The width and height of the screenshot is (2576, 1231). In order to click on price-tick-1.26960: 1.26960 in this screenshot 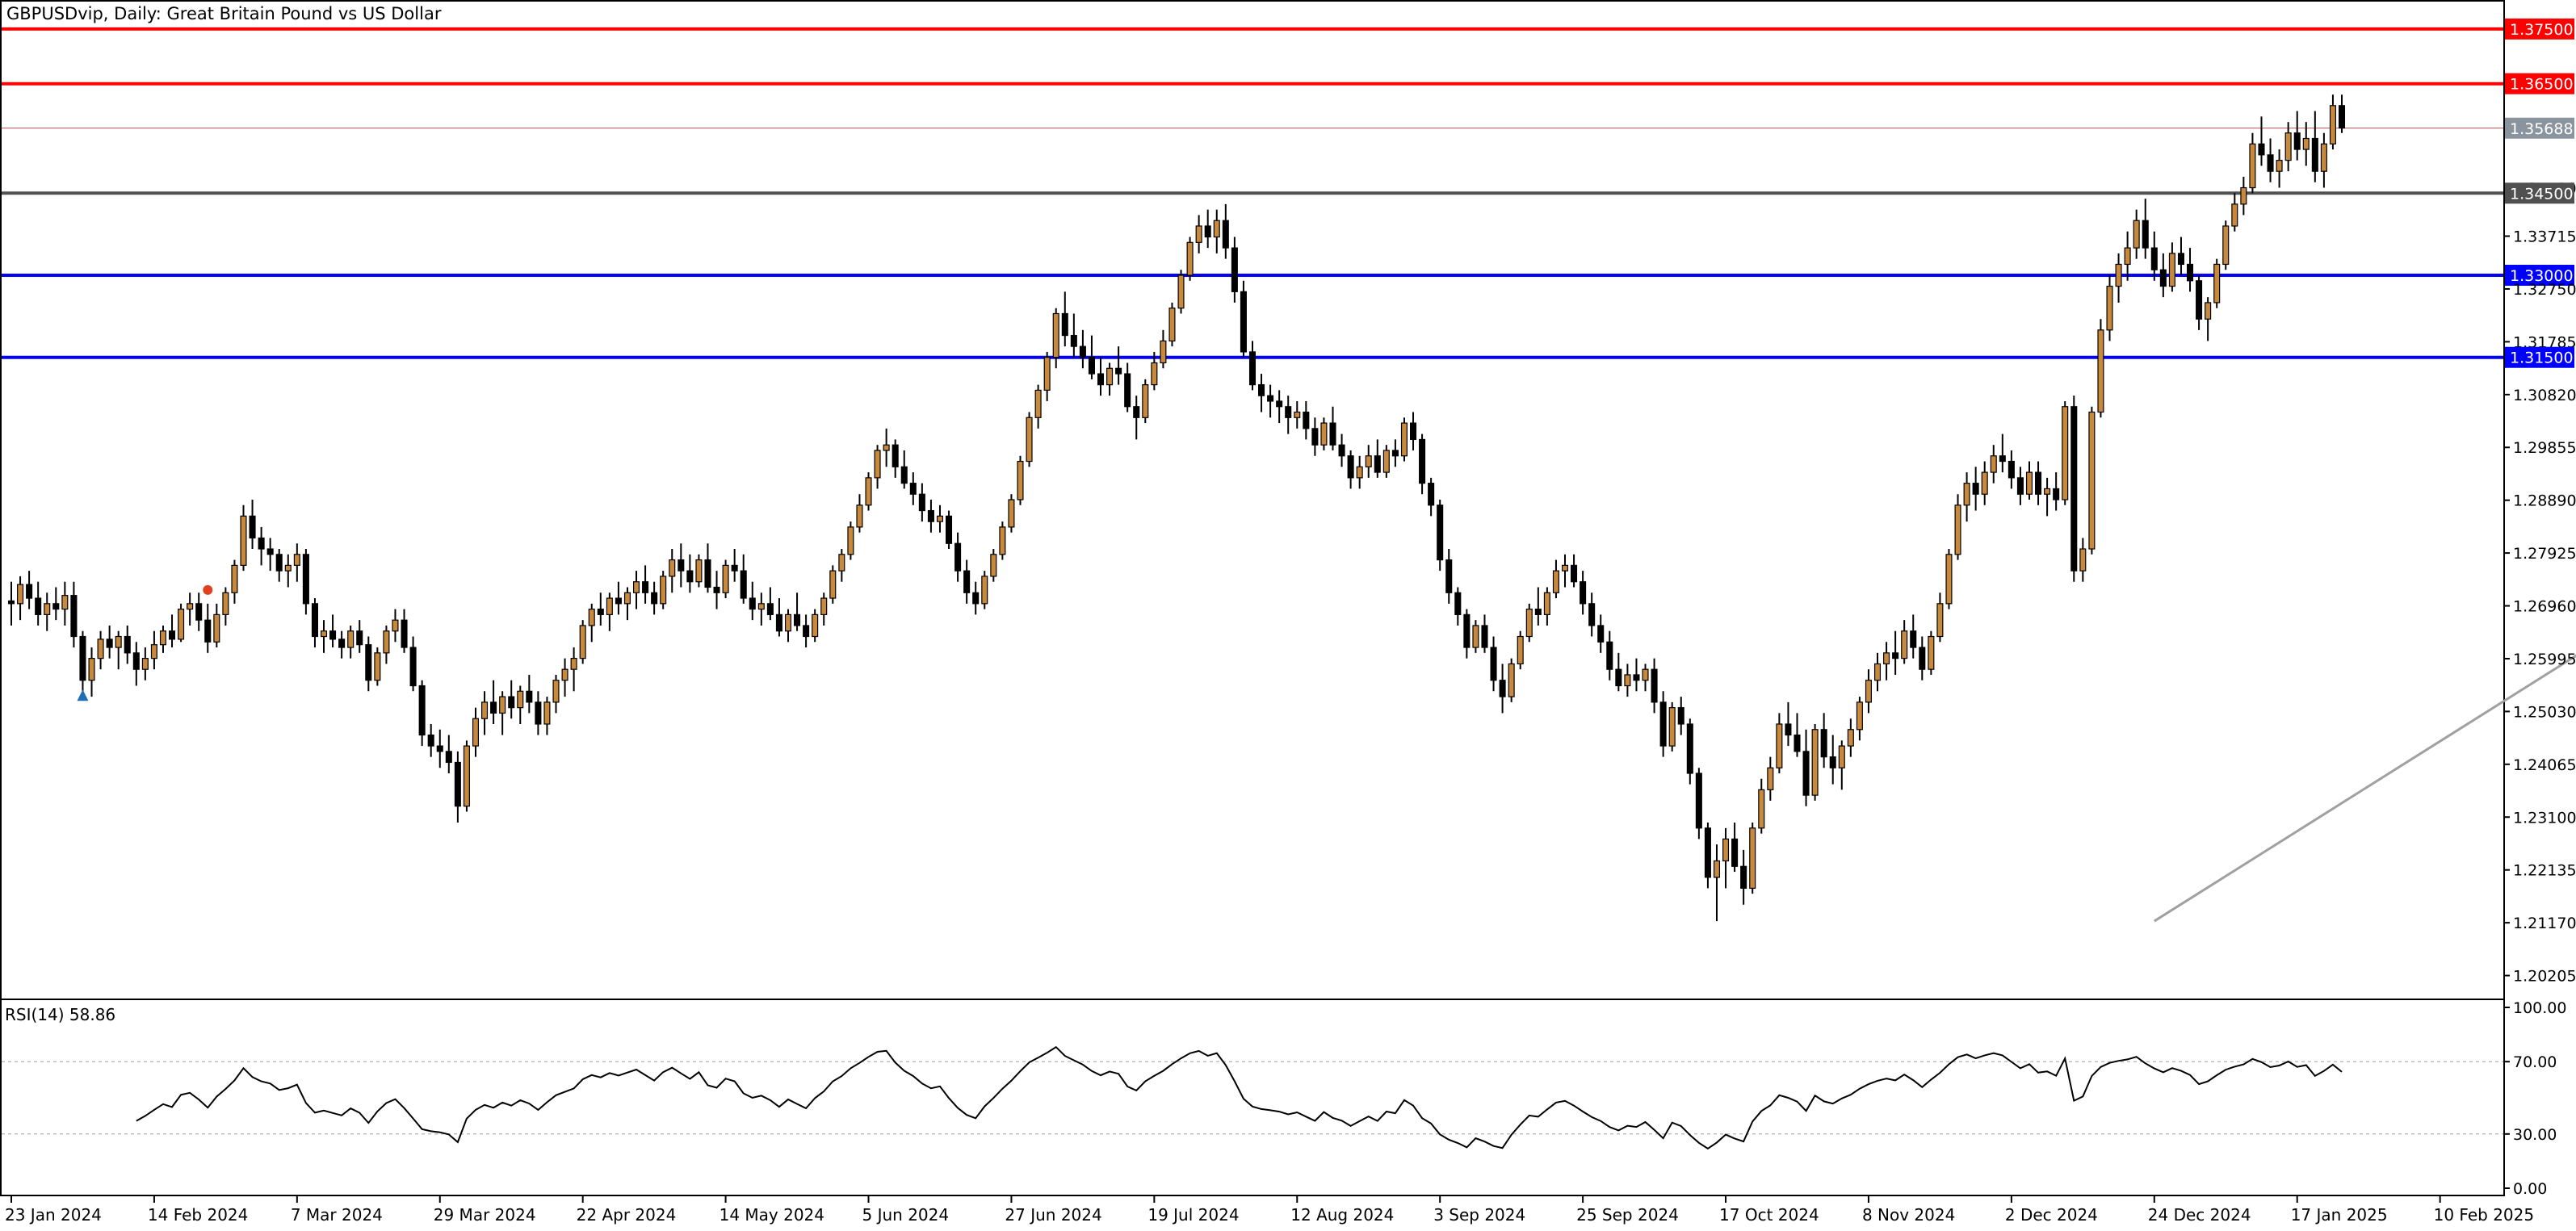, I will do `click(2544, 607)`.